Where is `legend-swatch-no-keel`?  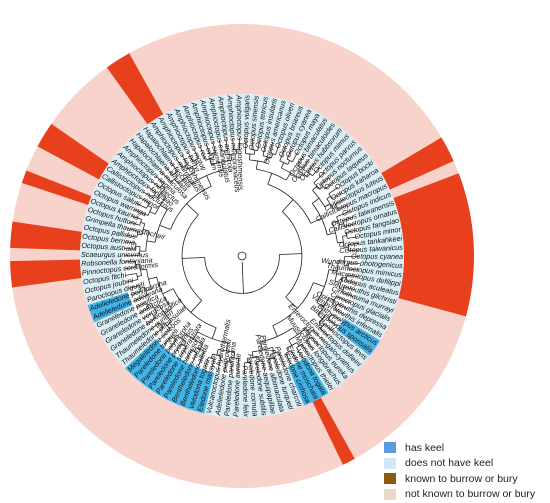 legend-swatch-no-keel is located at coordinates (390, 463).